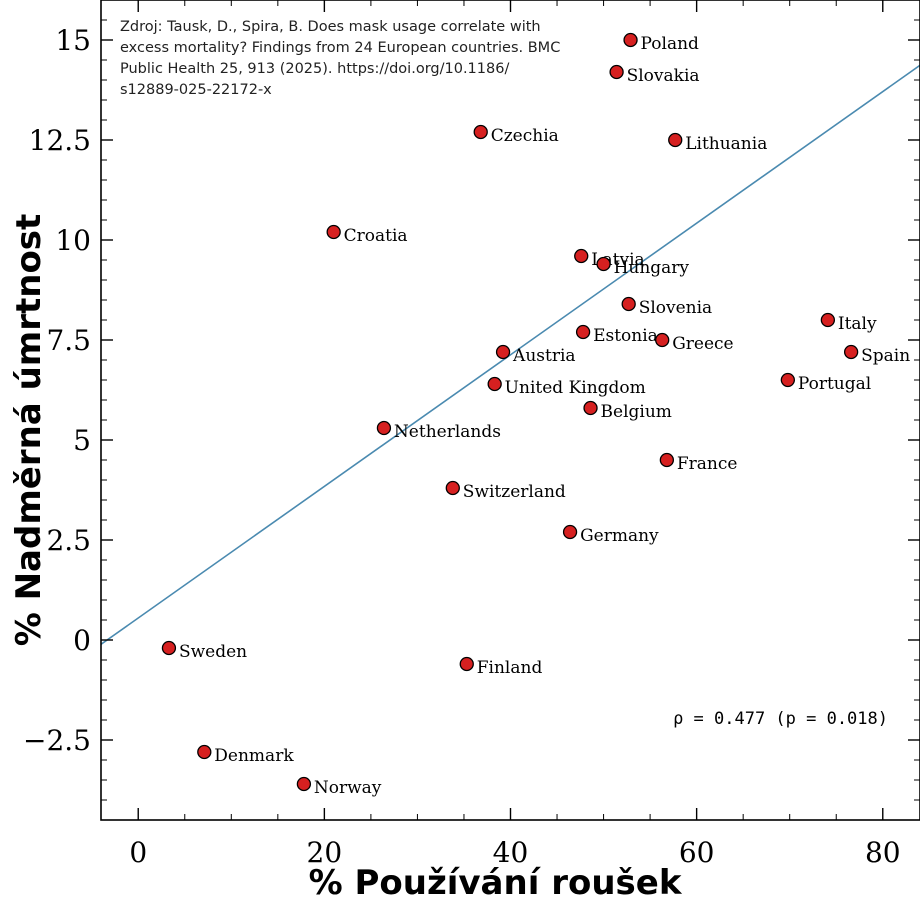 This screenshot has width=920, height=906. Describe the element at coordinates (325, 852) in the screenshot. I see `x-tick-label: 20` at that location.